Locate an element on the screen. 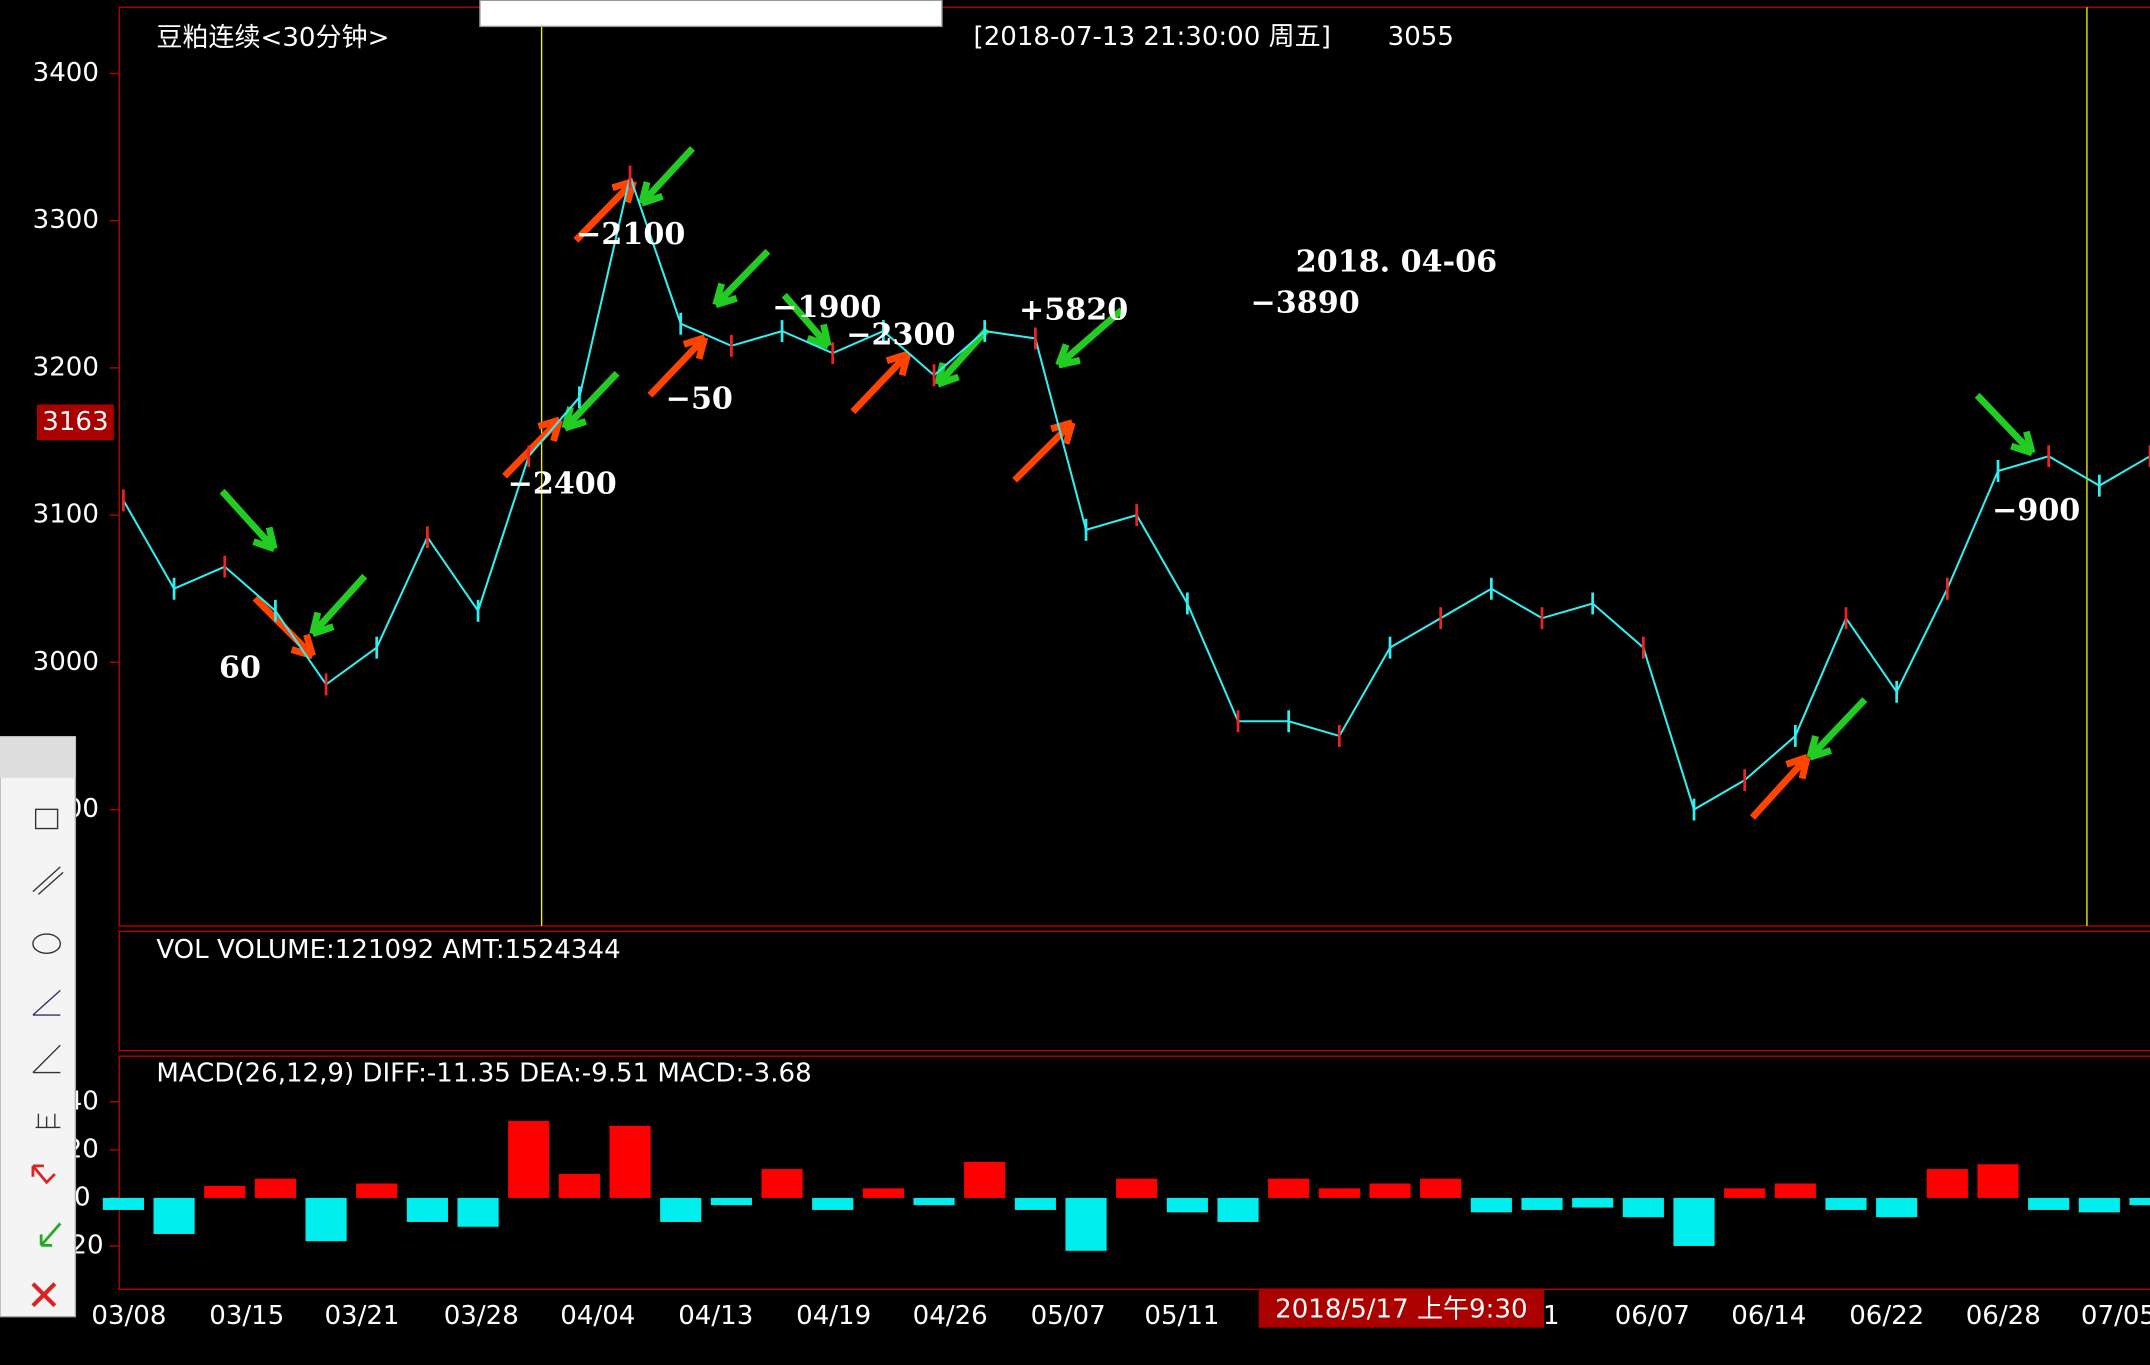 The image size is (2150, 1365). ellipse-tool is located at coordinates (47, 943).